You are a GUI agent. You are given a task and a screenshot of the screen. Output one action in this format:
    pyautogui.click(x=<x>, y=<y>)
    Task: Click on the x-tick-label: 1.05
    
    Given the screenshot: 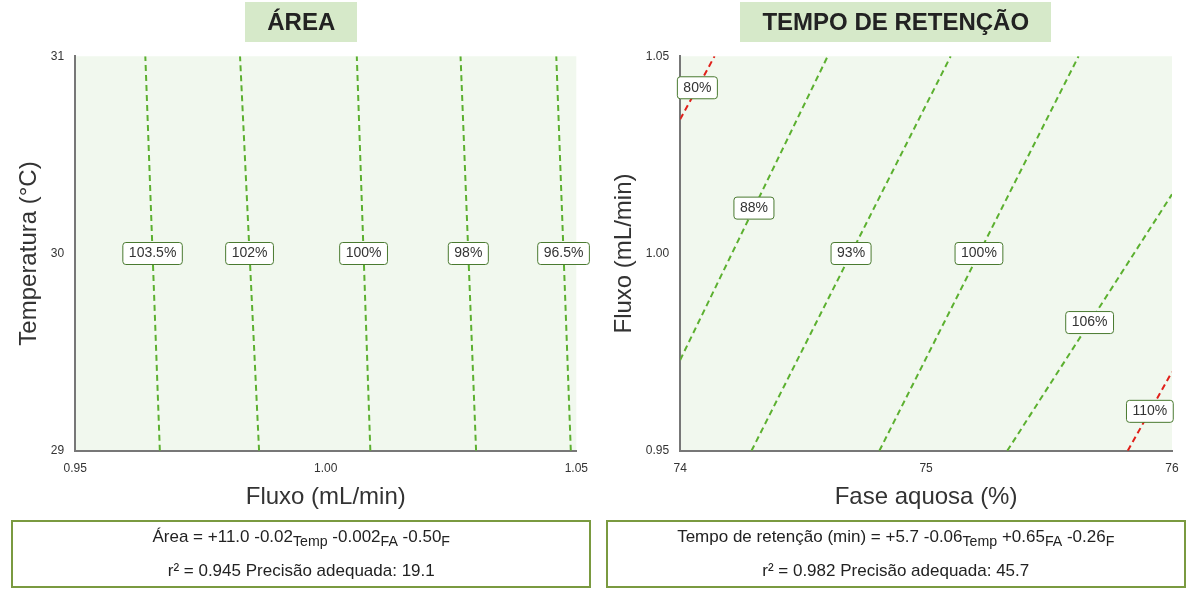 What is the action you would take?
    pyautogui.click(x=576, y=468)
    